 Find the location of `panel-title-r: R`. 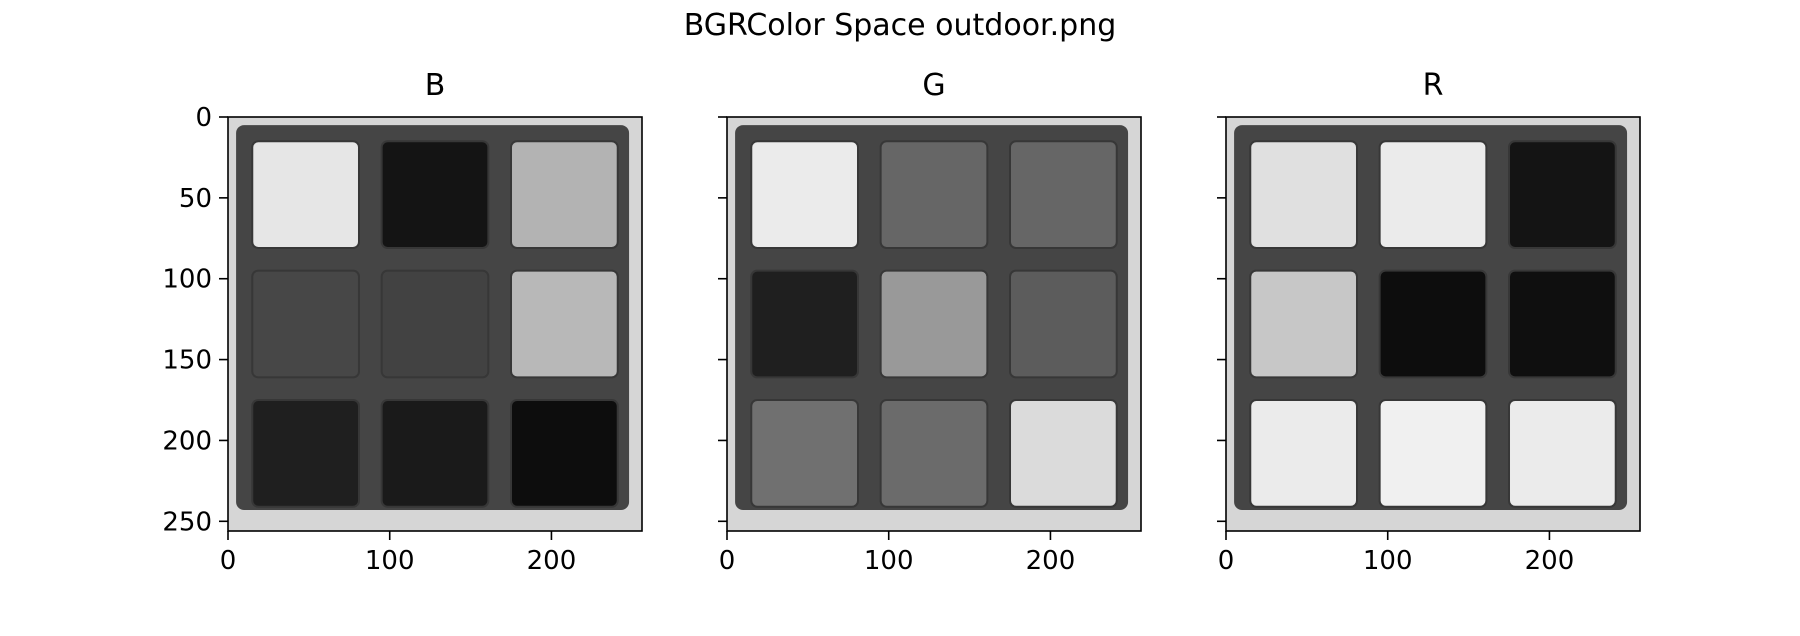

panel-title-r: R is located at coordinates (1433, 85).